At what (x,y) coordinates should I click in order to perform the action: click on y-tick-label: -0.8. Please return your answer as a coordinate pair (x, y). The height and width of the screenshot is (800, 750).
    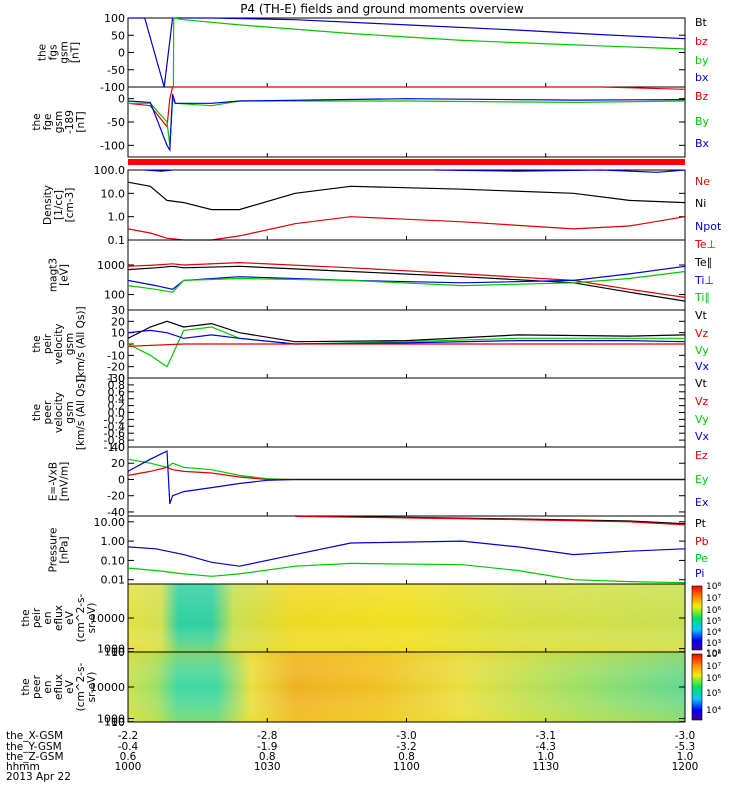
    Looking at the image, I should click on (114, 440).